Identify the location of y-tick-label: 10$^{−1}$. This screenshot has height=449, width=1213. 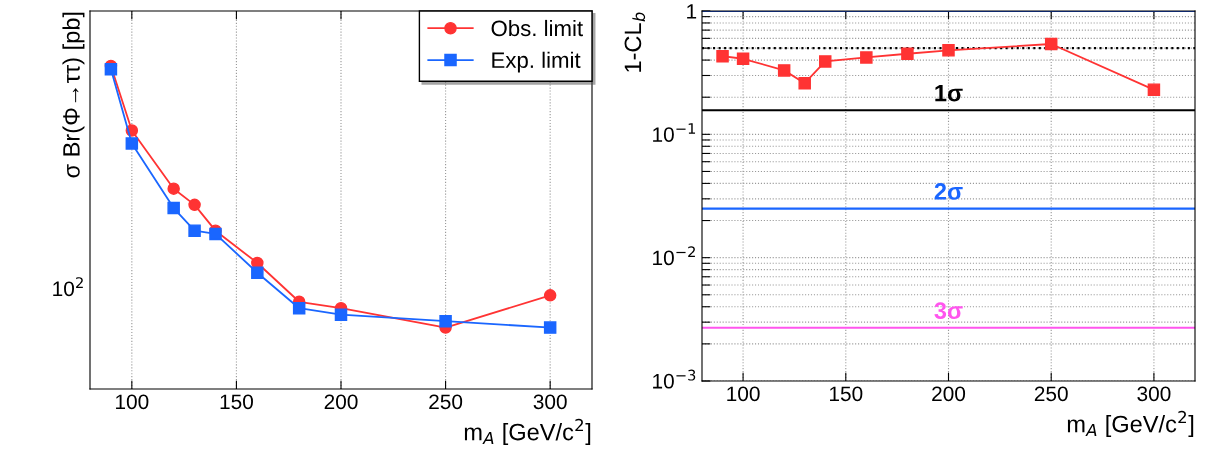
(674, 132).